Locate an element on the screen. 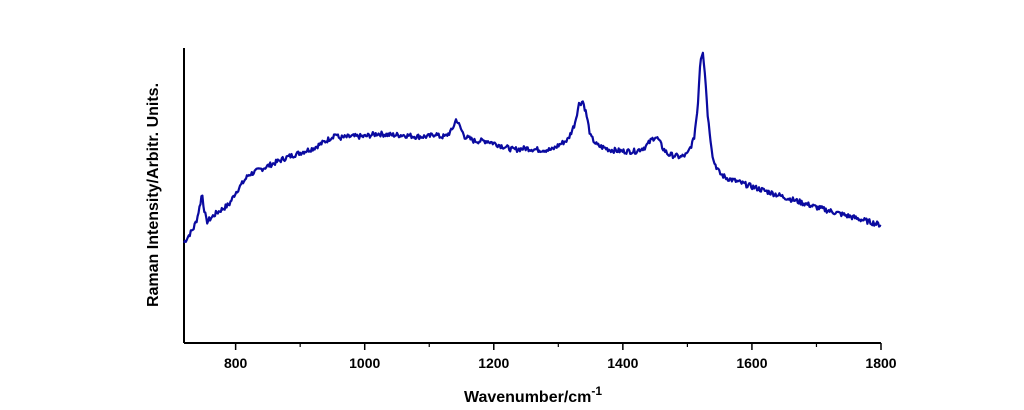 The width and height of the screenshot is (1024, 410). x-tick-labels: 800 1000 1200 1400 1600 1800 is located at coordinates (560, 363).